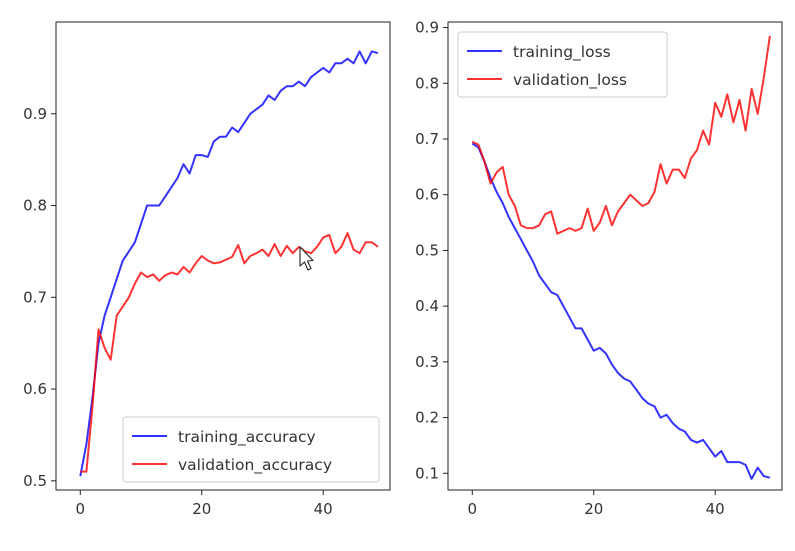  Describe the element at coordinates (255, 465) in the screenshot. I see `validation_accuracy-legend-label: validation_accuracy` at that location.